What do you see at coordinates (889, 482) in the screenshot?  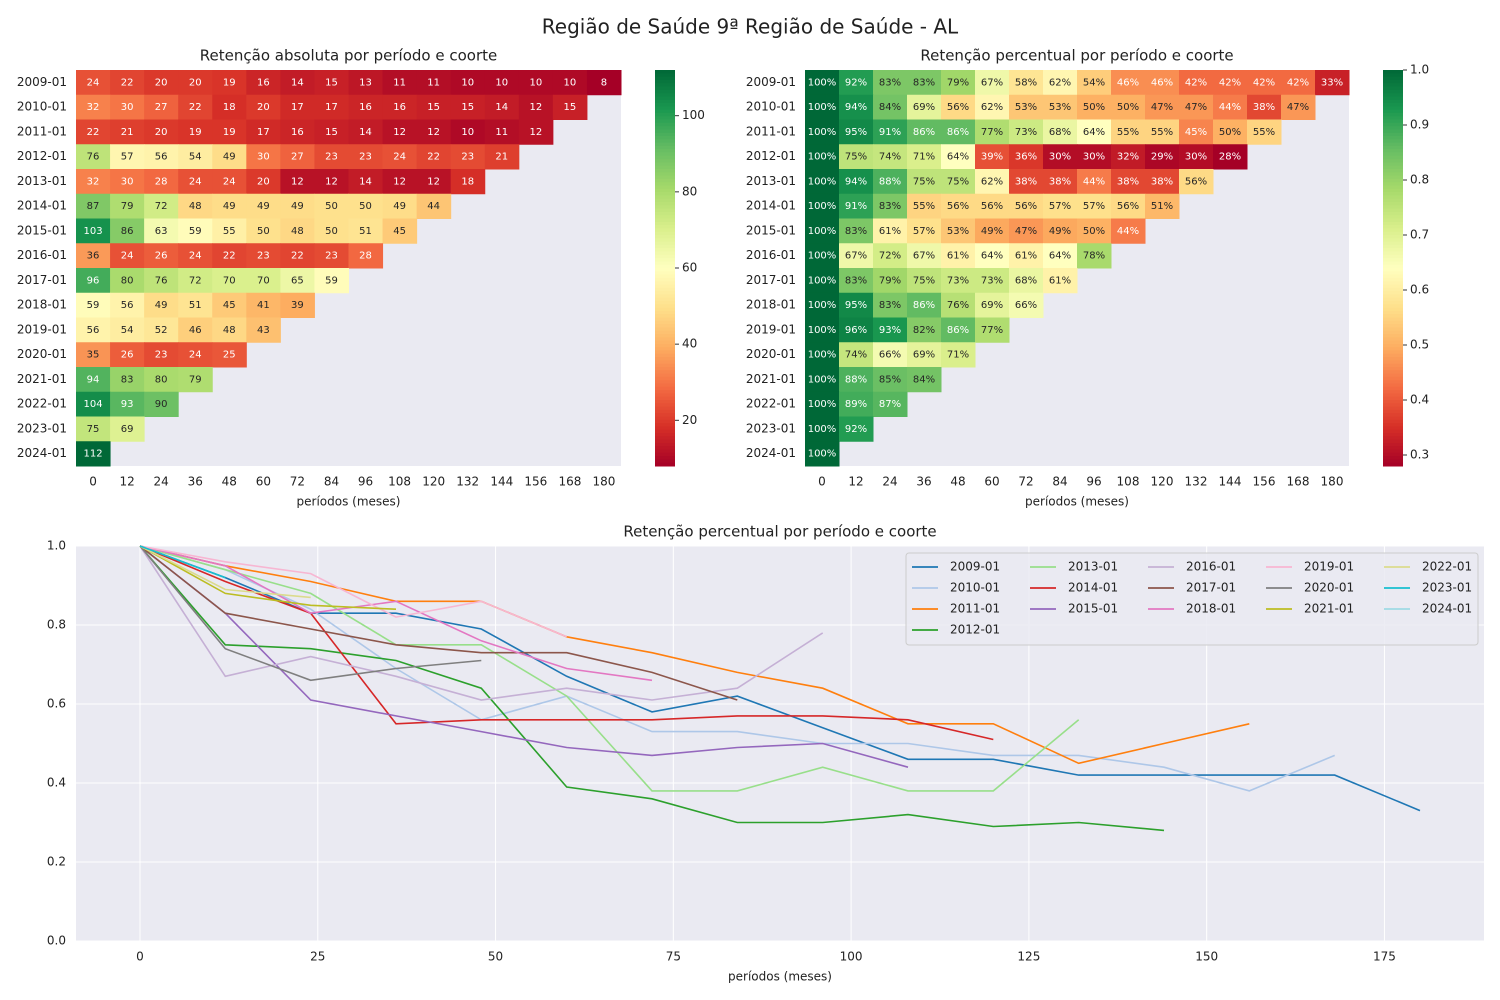 I see `x-tick-label: 24` at bounding box center [889, 482].